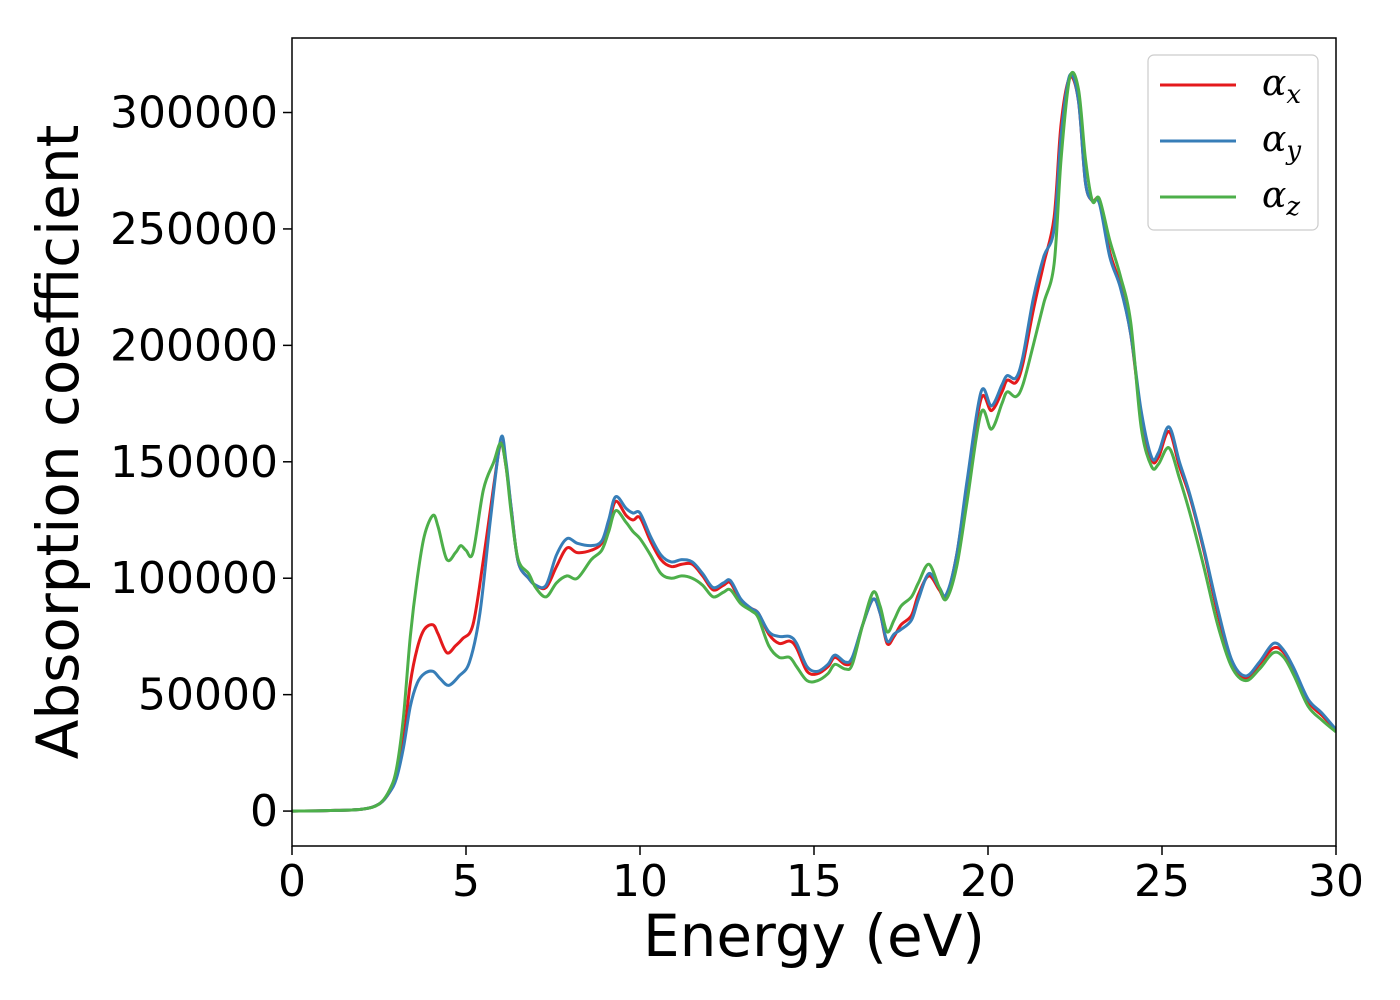 The width and height of the screenshot is (1400, 1000). Describe the element at coordinates (208, 695) in the screenshot. I see `y-tick-label: 50000` at that location.